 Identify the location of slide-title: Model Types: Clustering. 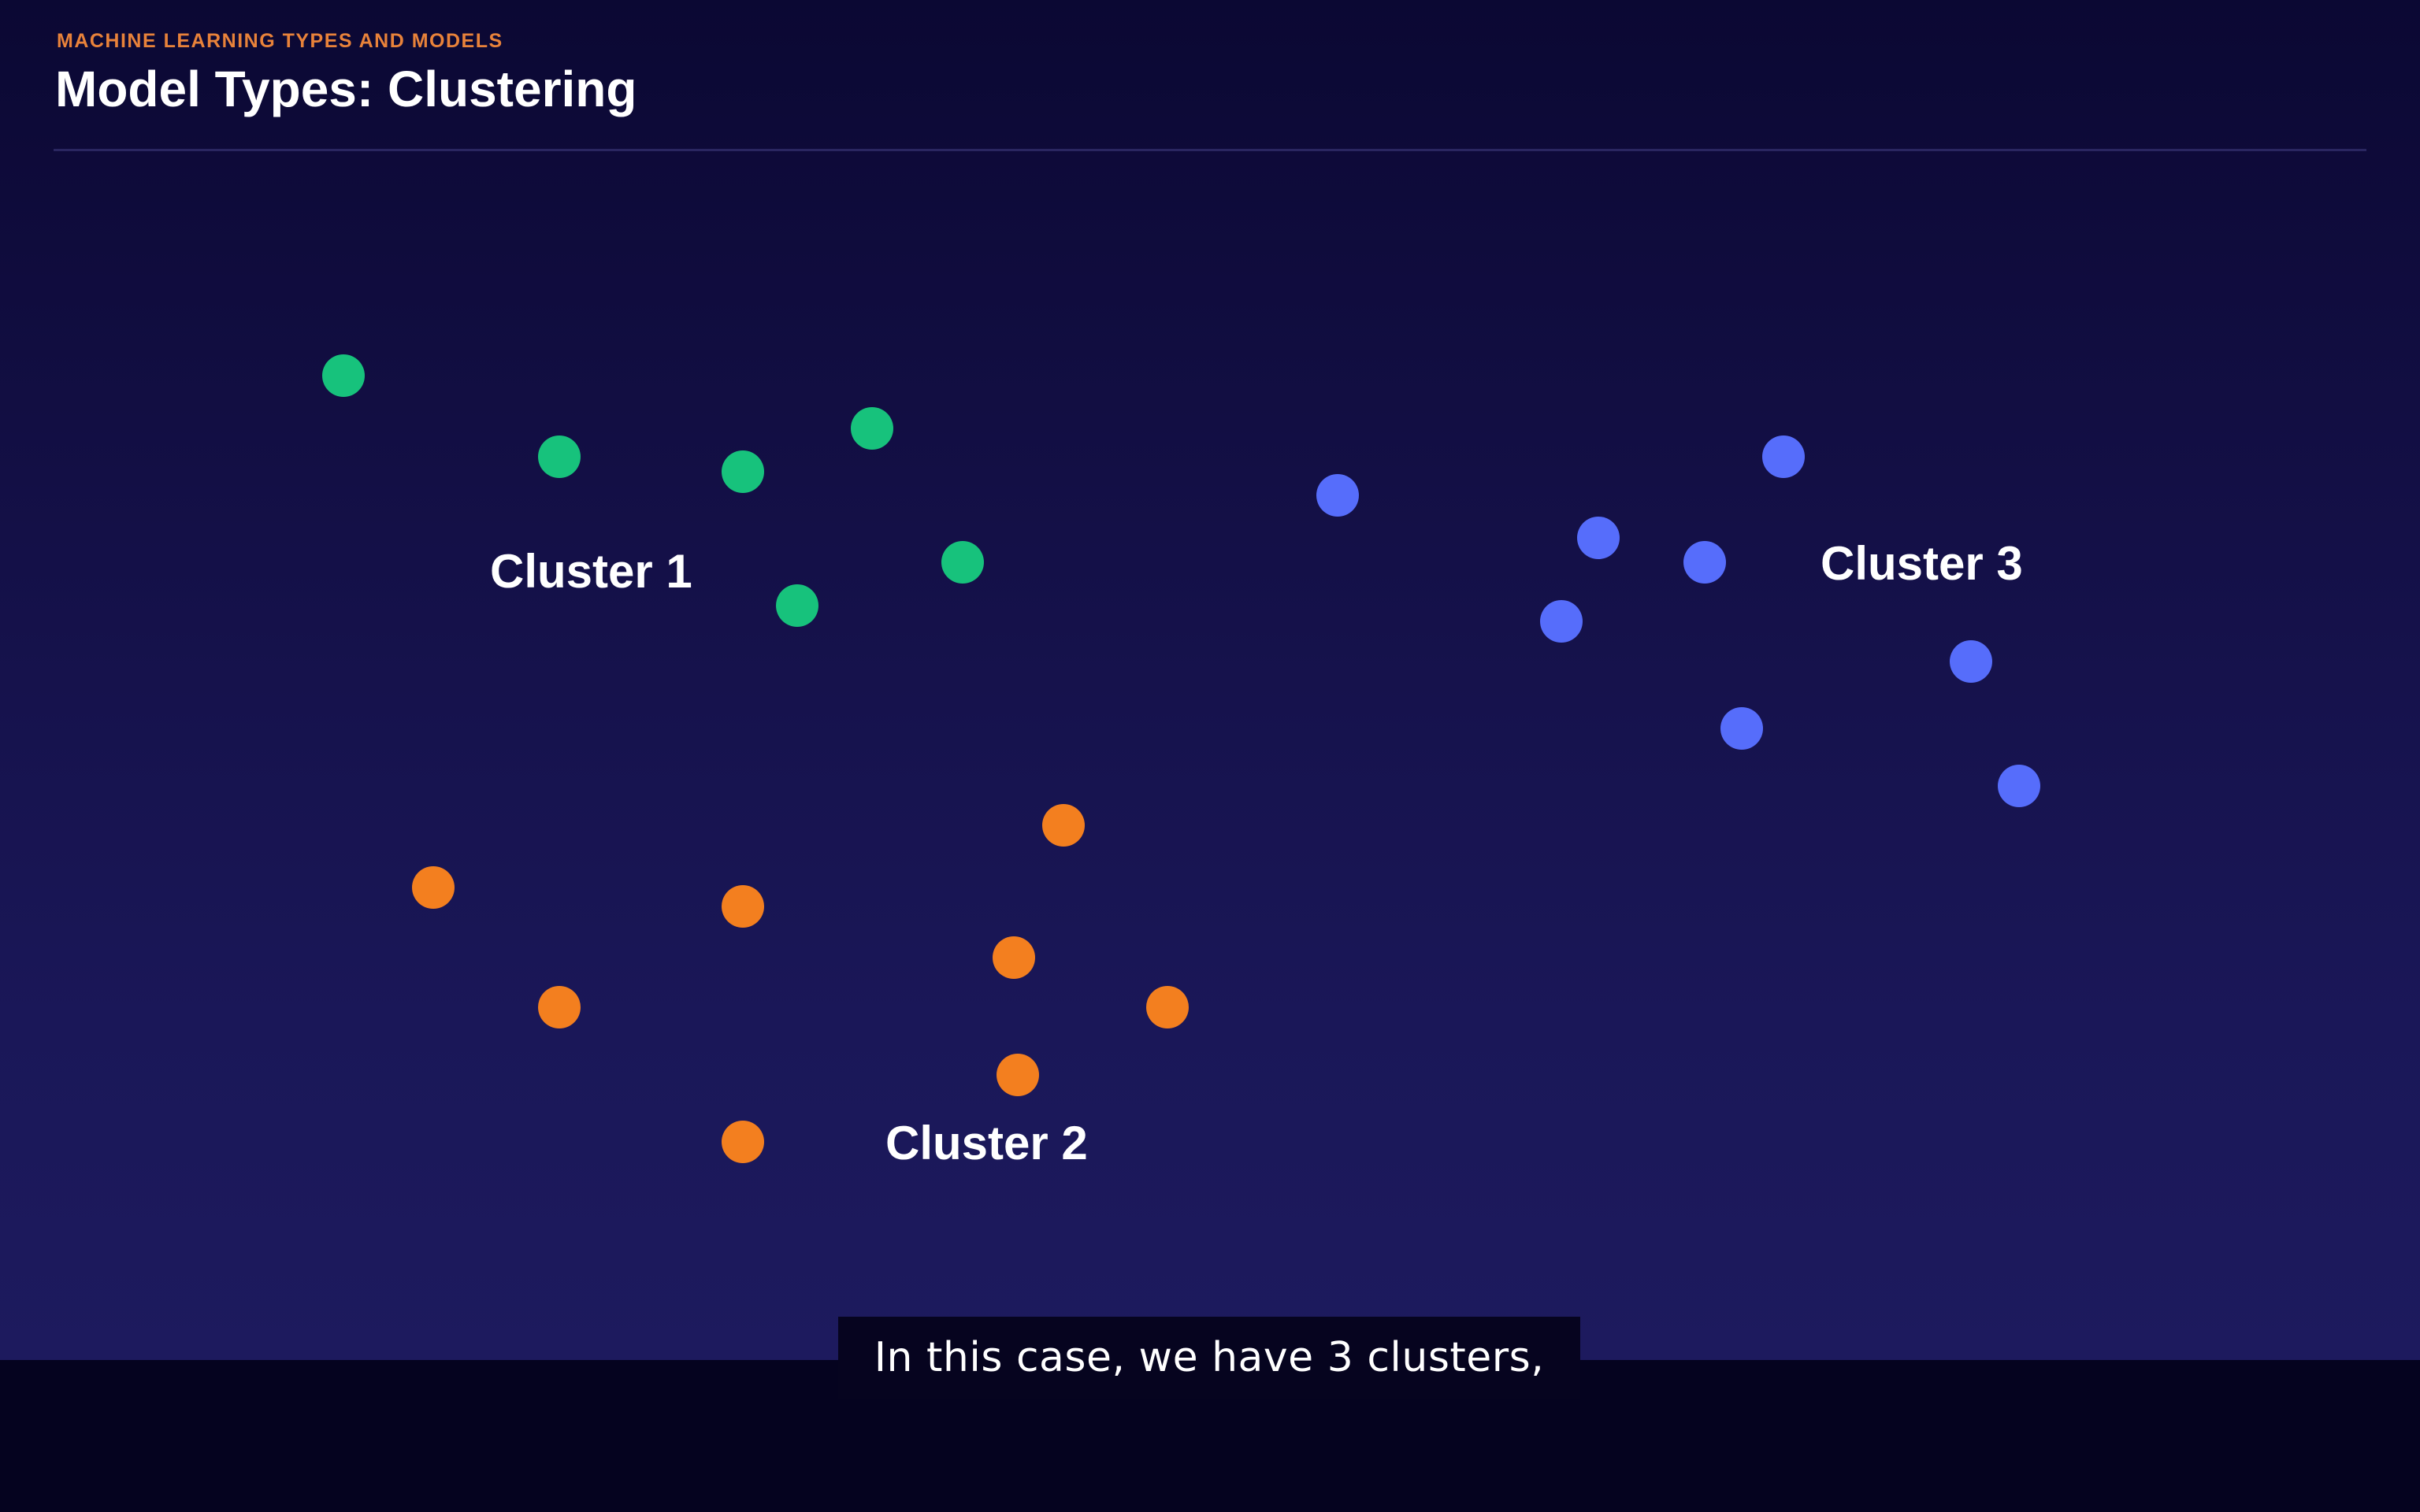
(346, 89).